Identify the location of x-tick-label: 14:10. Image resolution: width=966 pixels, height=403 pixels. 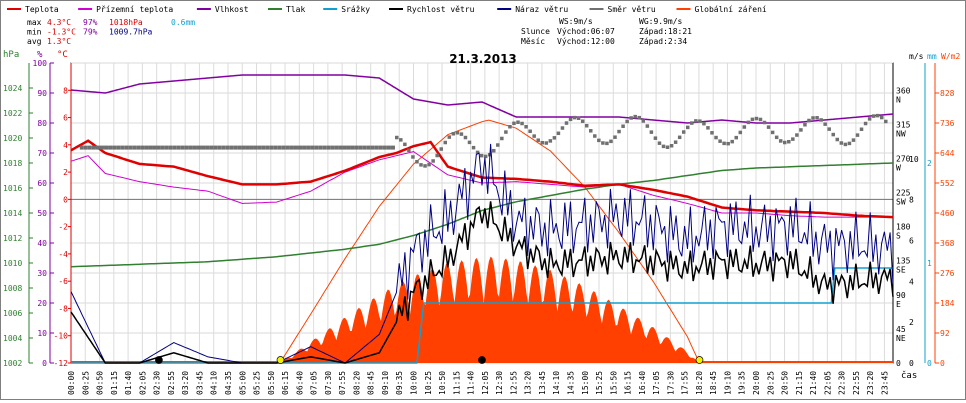
(556, 383).